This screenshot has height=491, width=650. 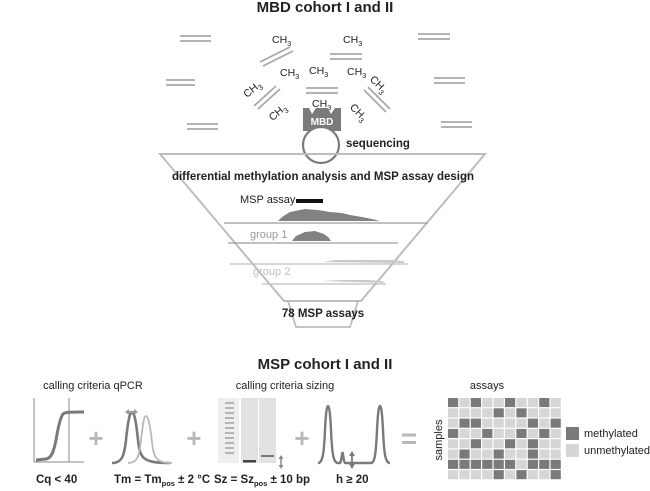 What do you see at coordinates (326, 215) in the screenshot?
I see `coverage-track-all` at bounding box center [326, 215].